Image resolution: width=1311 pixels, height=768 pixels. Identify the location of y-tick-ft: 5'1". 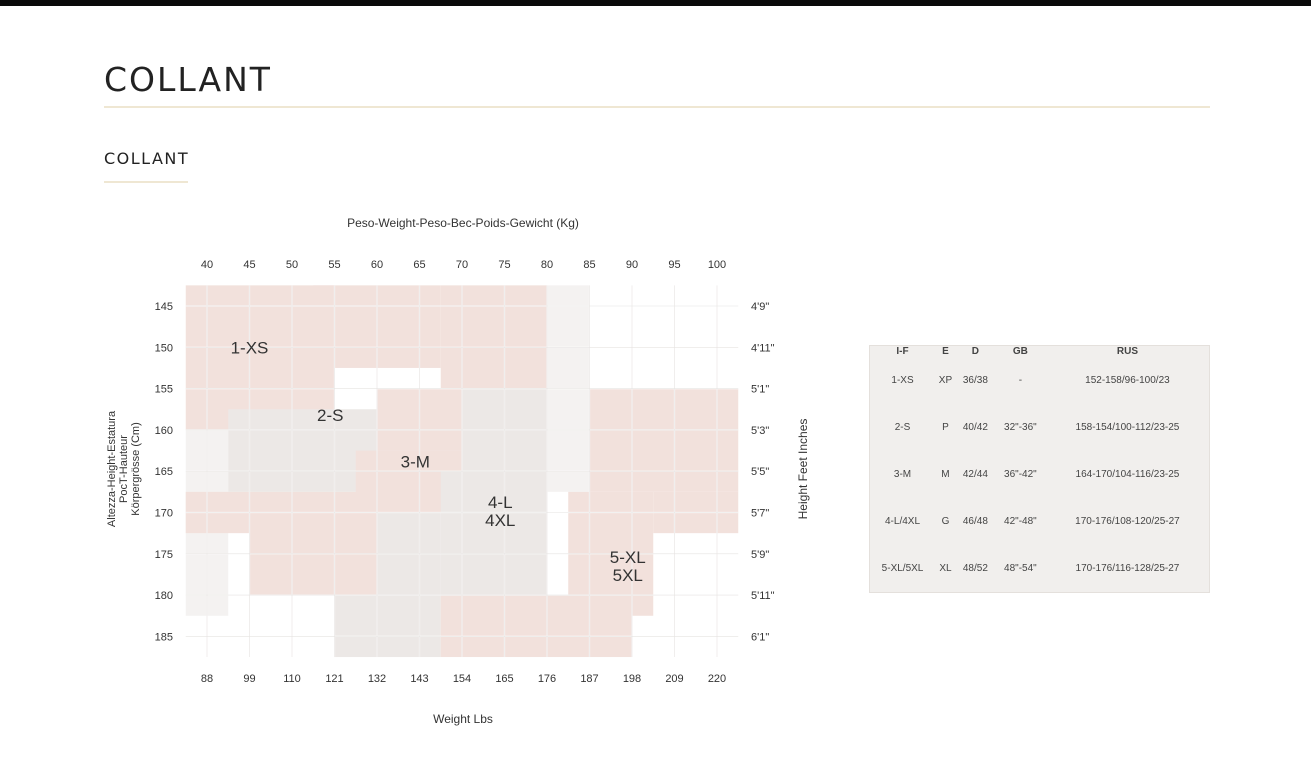
(760, 390).